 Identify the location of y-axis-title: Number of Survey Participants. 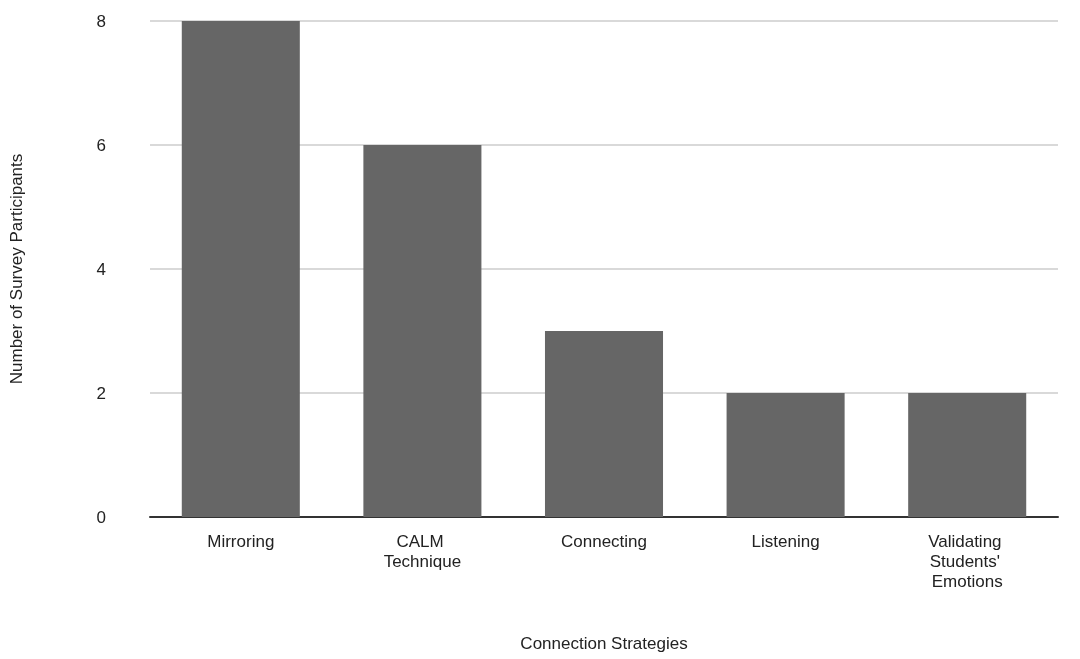
(16, 269).